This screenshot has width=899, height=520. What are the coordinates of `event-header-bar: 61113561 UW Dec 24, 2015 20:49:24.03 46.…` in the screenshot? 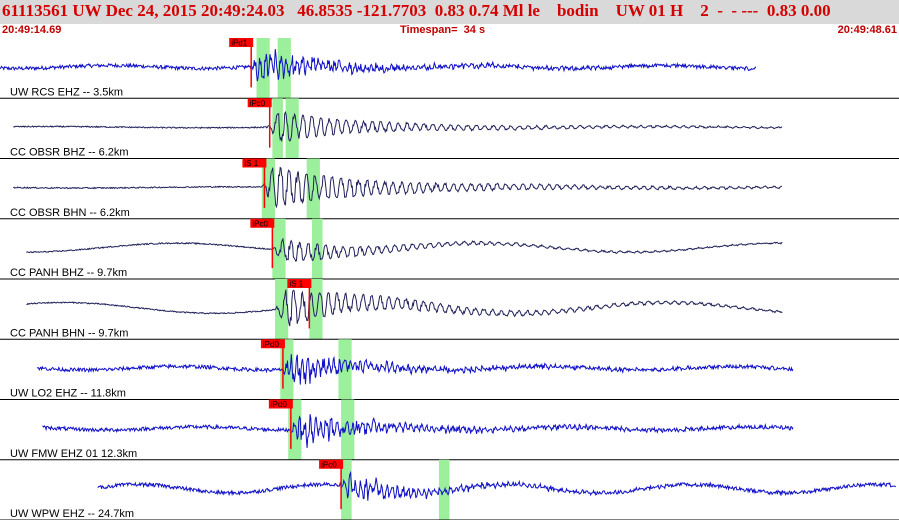 It's located at (449, 12).